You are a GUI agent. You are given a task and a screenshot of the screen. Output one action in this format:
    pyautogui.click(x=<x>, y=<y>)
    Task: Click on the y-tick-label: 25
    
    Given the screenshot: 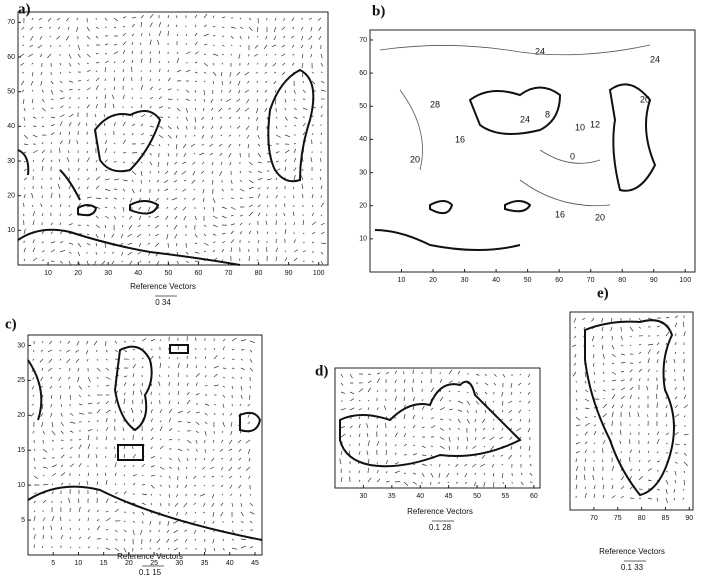 What is the action you would take?
    pyautogui.click(x=21, y=380)
    